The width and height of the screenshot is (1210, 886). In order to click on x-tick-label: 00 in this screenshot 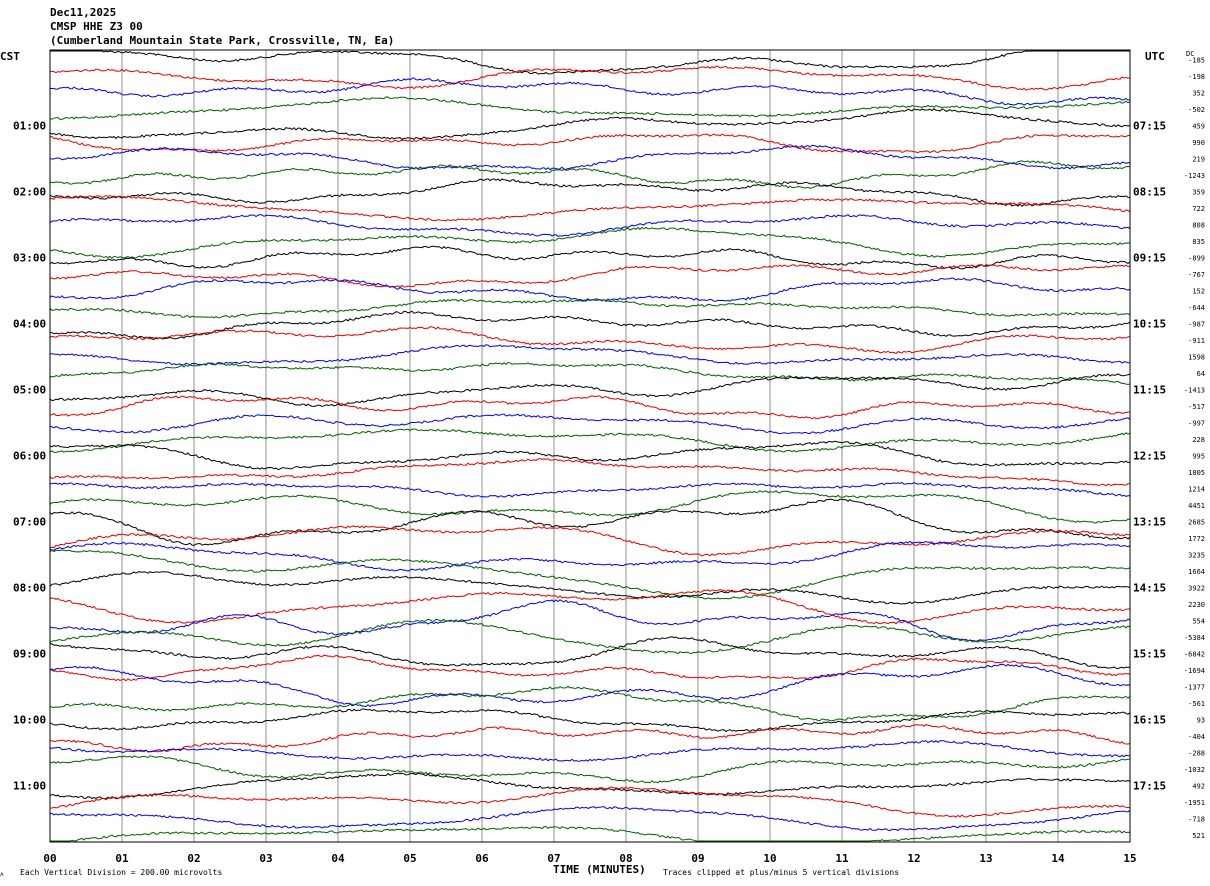, I will do `click(49, 858)`.